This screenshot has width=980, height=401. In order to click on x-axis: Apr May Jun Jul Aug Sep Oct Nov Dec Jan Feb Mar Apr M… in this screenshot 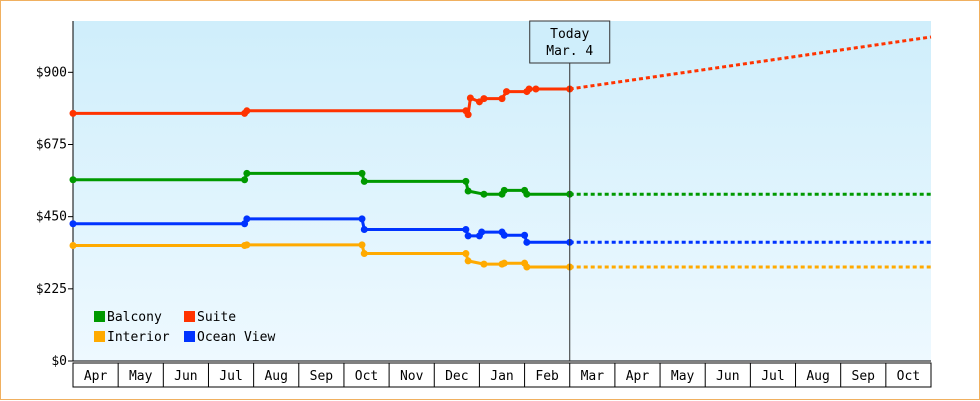, I will do `click(502, 374)`.